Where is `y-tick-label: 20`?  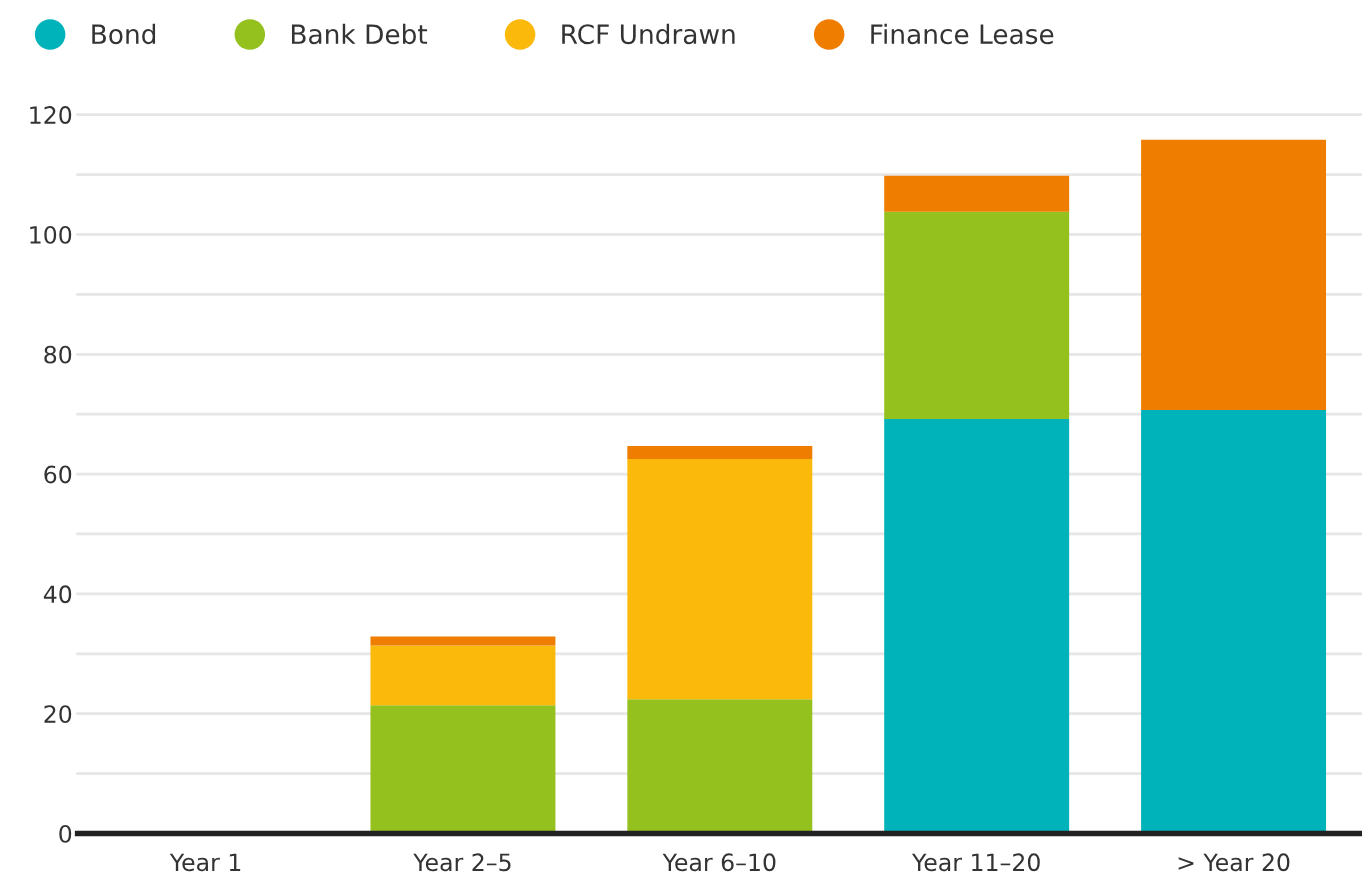
y-tick-label: 20 is located at coordinates (58, 714).